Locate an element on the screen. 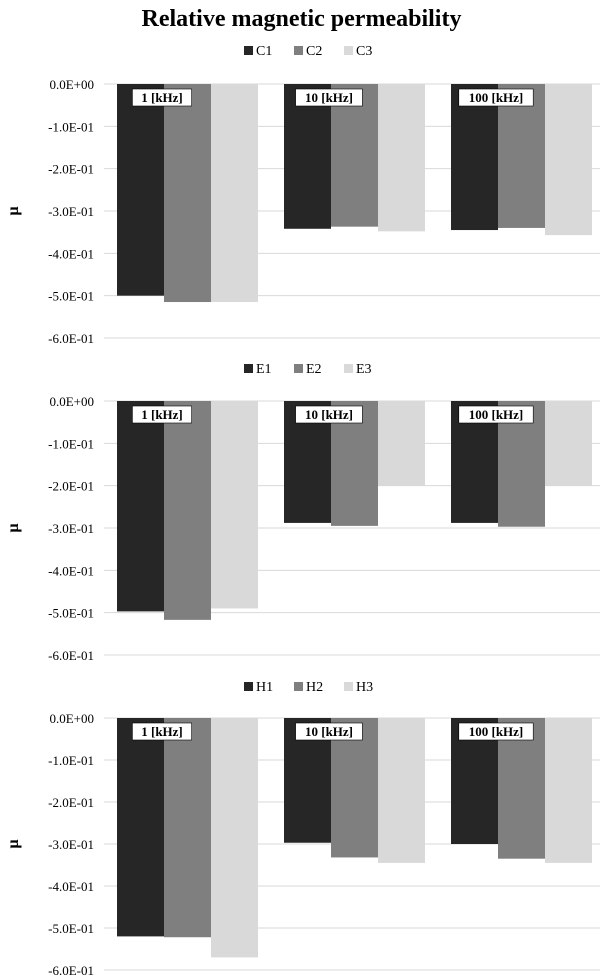  legend-label: C2 is located at coordinates (314, 51).